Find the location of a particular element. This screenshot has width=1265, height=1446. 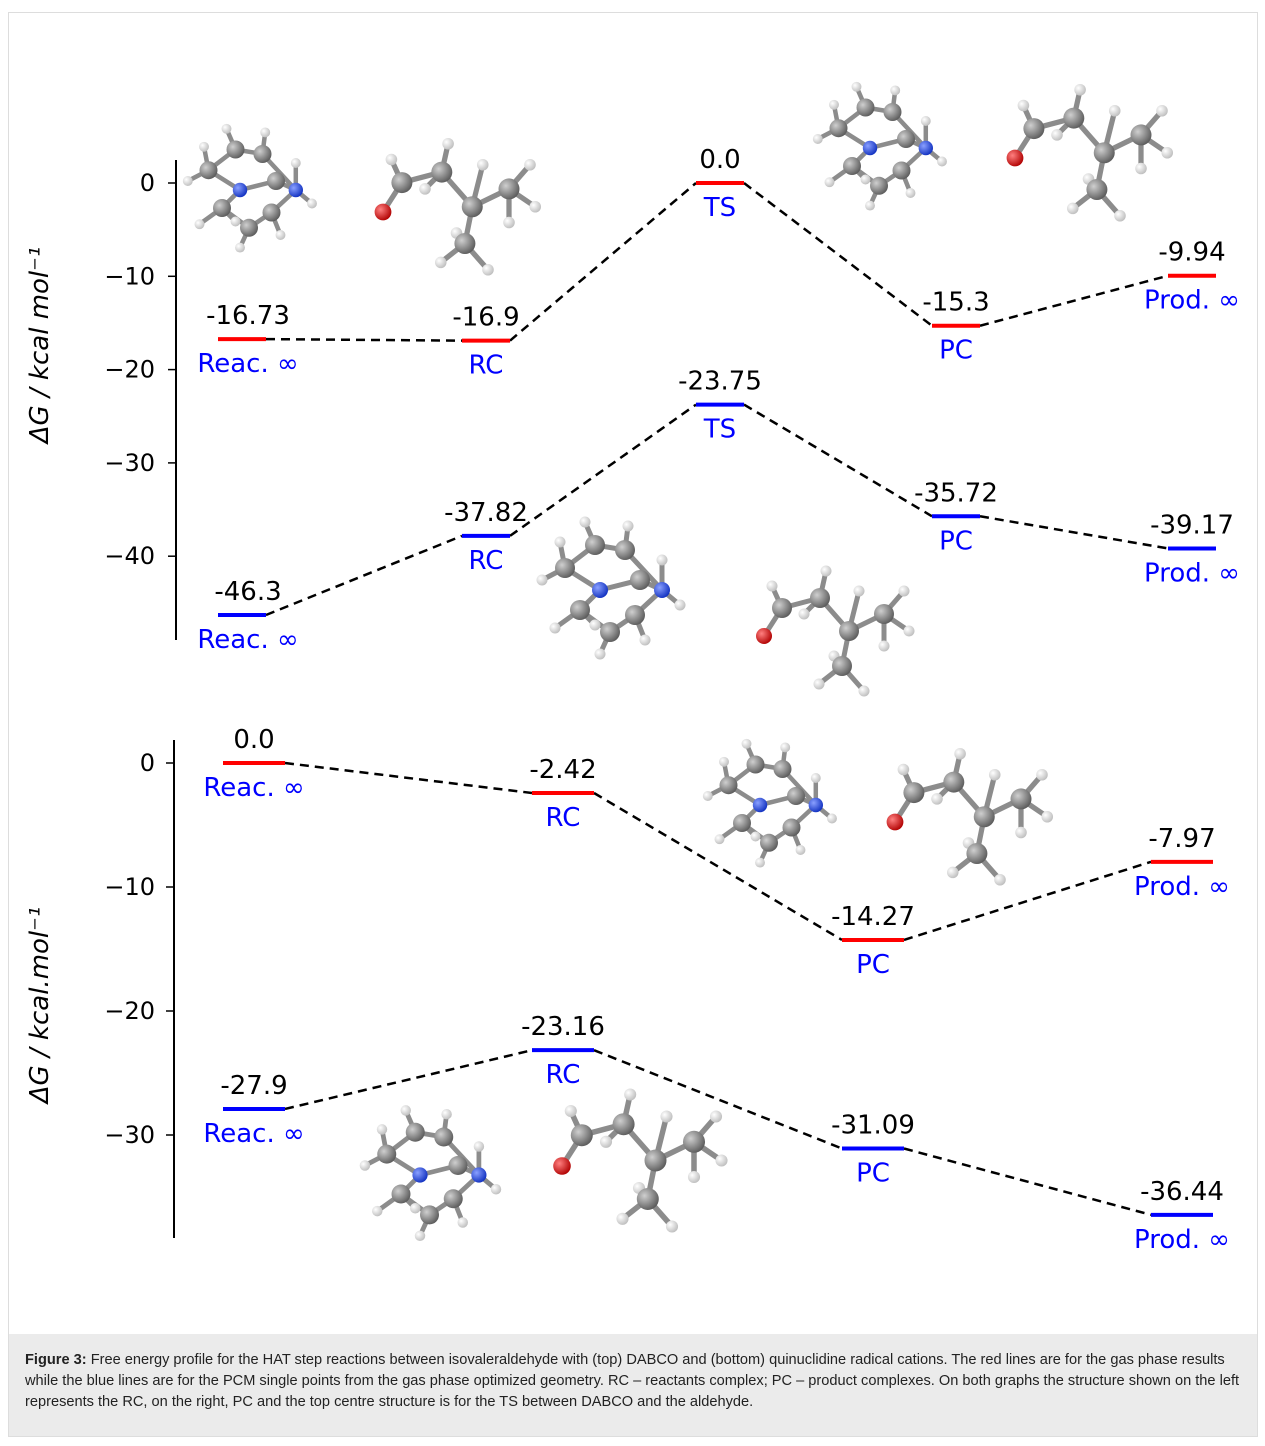

isovaleraldehyde-rc-structure is located at coordinates (458, 206).